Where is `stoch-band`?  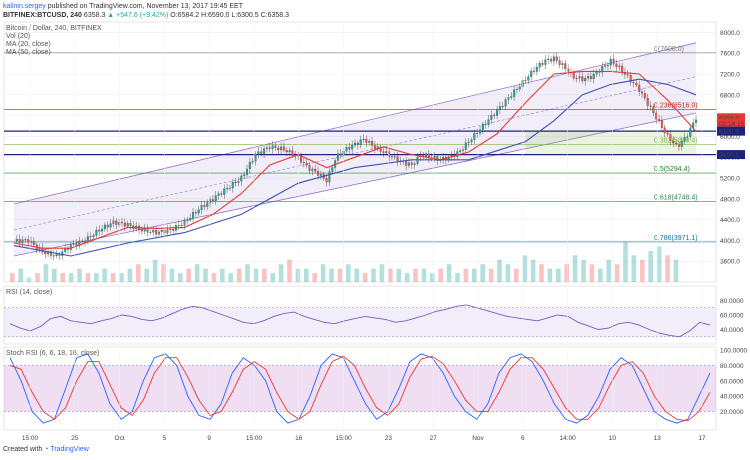
stoch-band is located at coordinates (360, 388).